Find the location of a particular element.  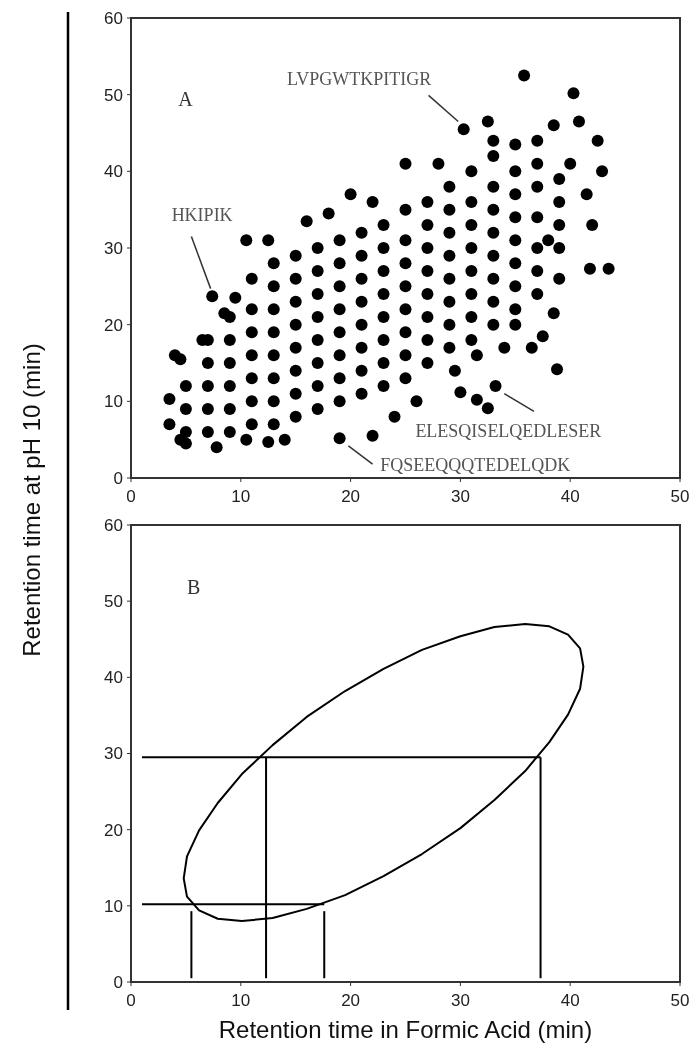

annotation: LVPGWTKPITIGR is located at coordinates (359, 79).